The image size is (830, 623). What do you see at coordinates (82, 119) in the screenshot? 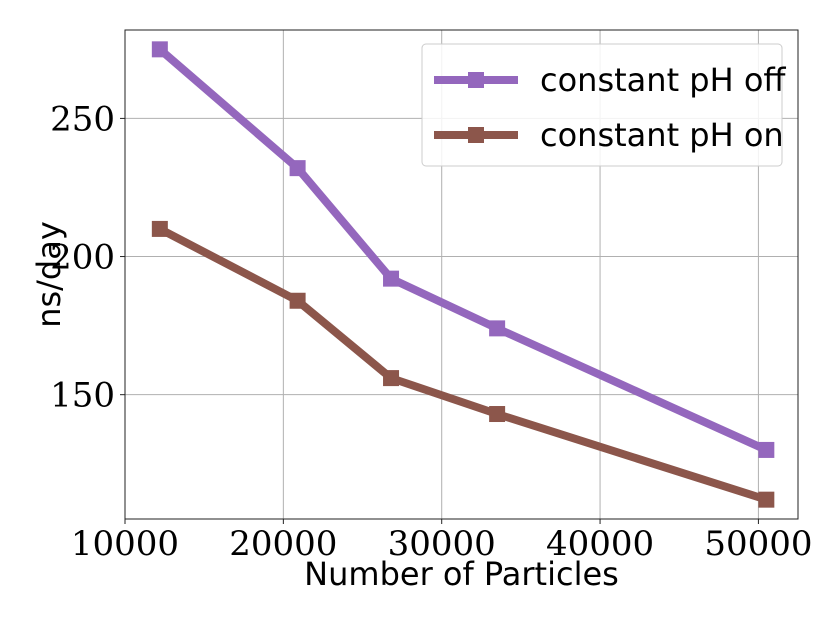
I see `y-tick-label: 250` at bounding box center [82, 119].